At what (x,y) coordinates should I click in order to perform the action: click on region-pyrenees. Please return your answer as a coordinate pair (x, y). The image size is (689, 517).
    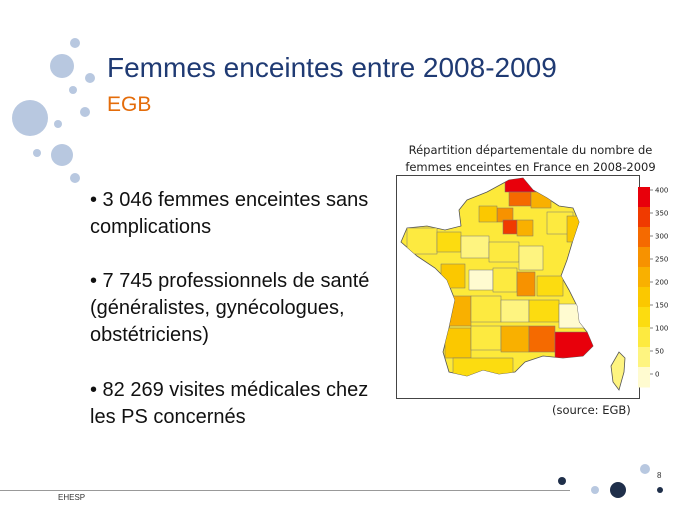
    Looking at the image, I should click on (483, 366).